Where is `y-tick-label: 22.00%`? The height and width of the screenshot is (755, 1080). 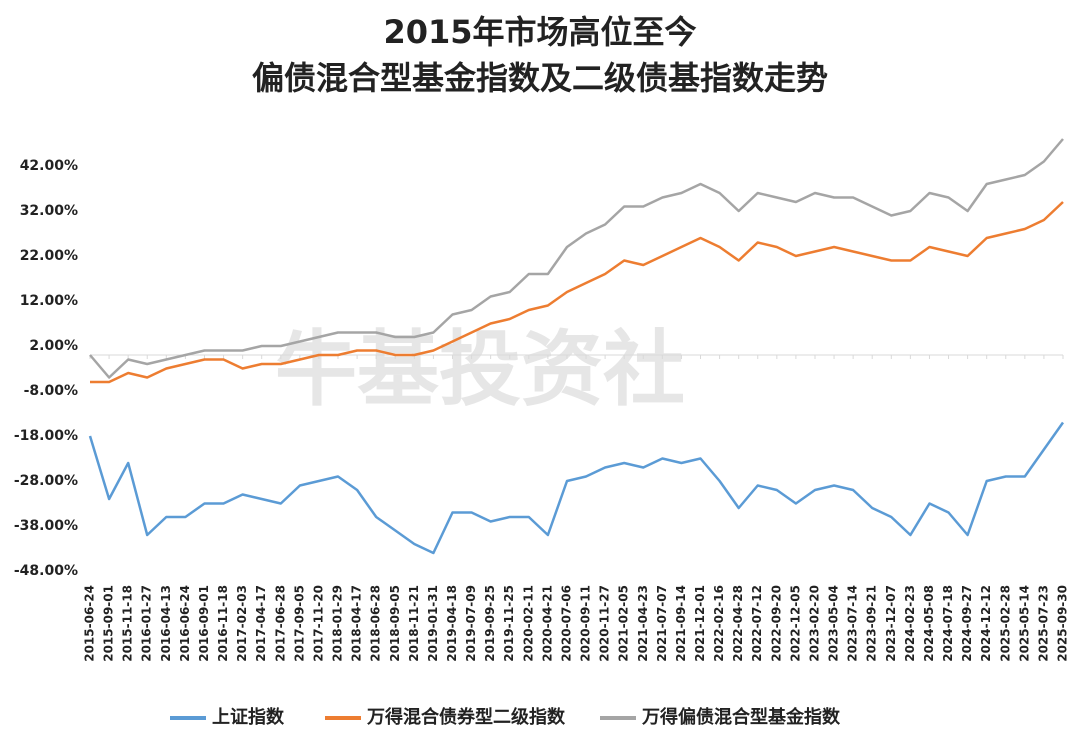
y-tick-label: 22.00% is located at coordinates (49, 256).